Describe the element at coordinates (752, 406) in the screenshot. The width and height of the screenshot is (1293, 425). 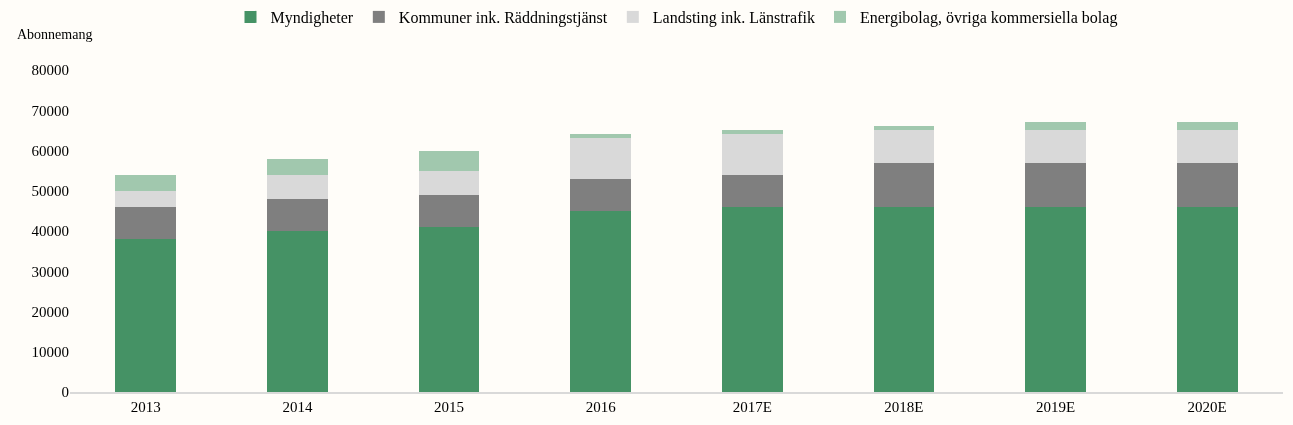
I see `x-tick-label: 2017E` at that location.